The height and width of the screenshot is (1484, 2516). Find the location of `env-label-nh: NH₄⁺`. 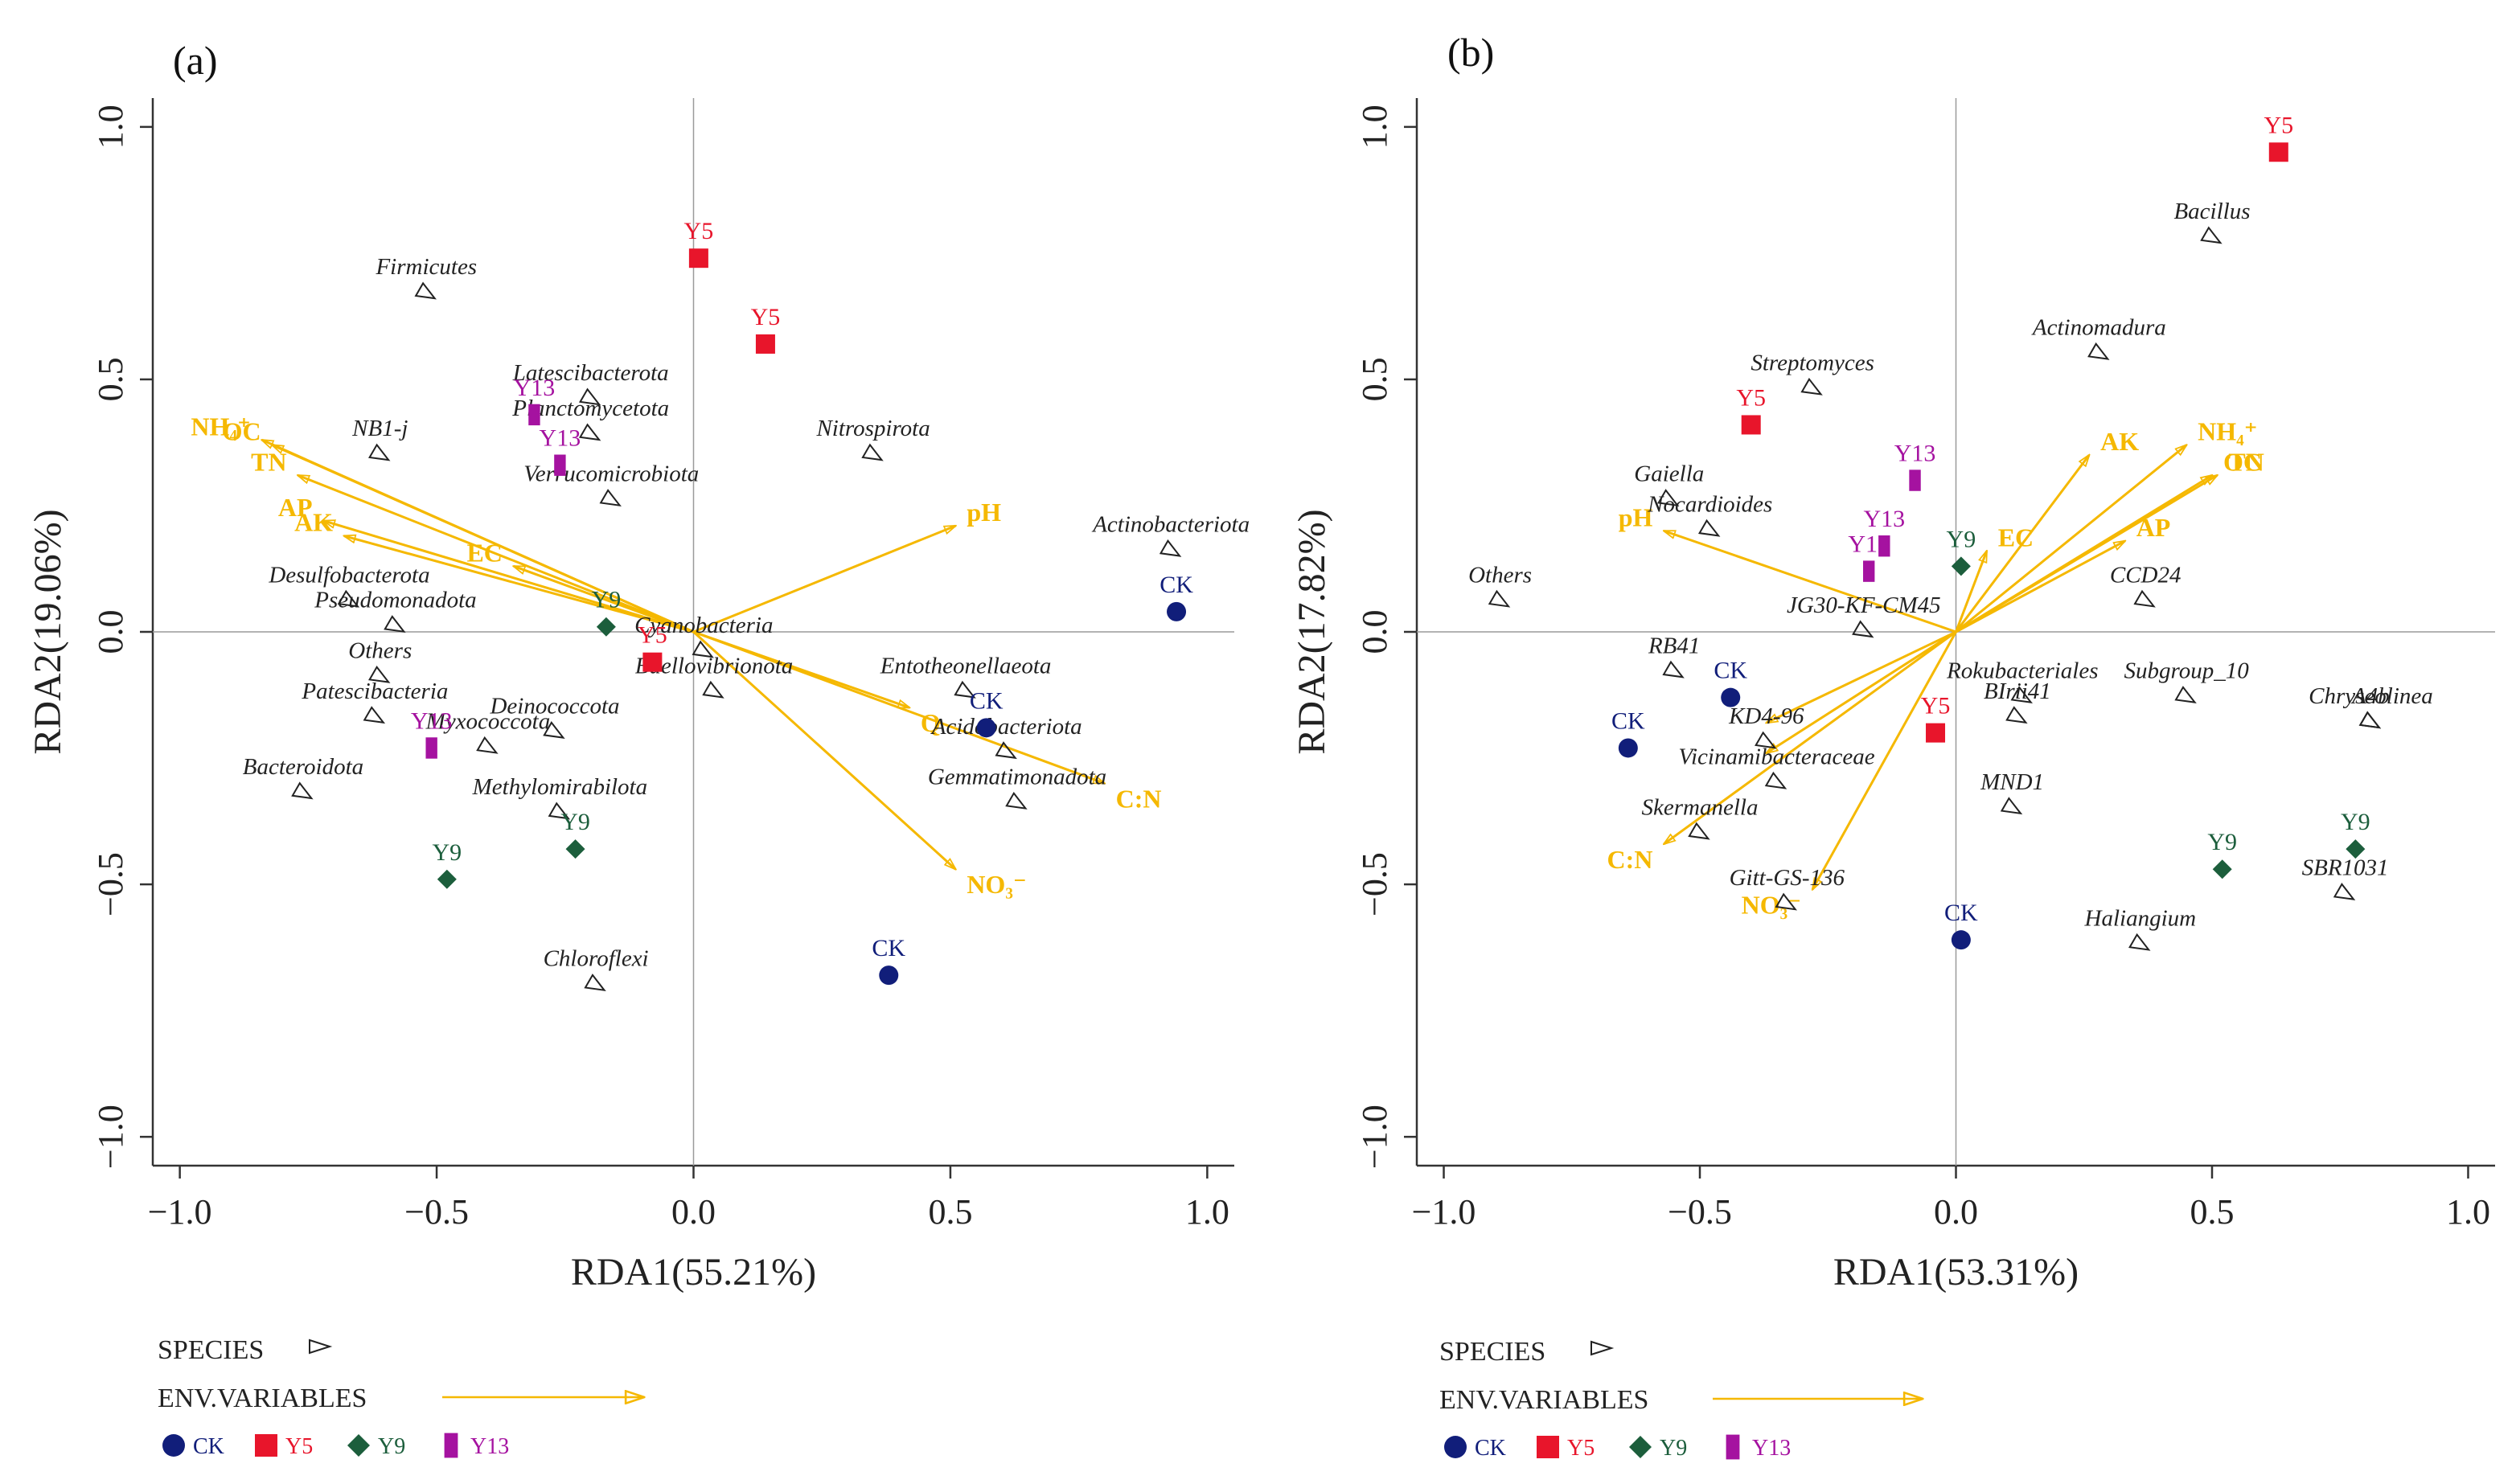

env-label-nh: NH₄⁺ is located at coordinates (2227, 432).